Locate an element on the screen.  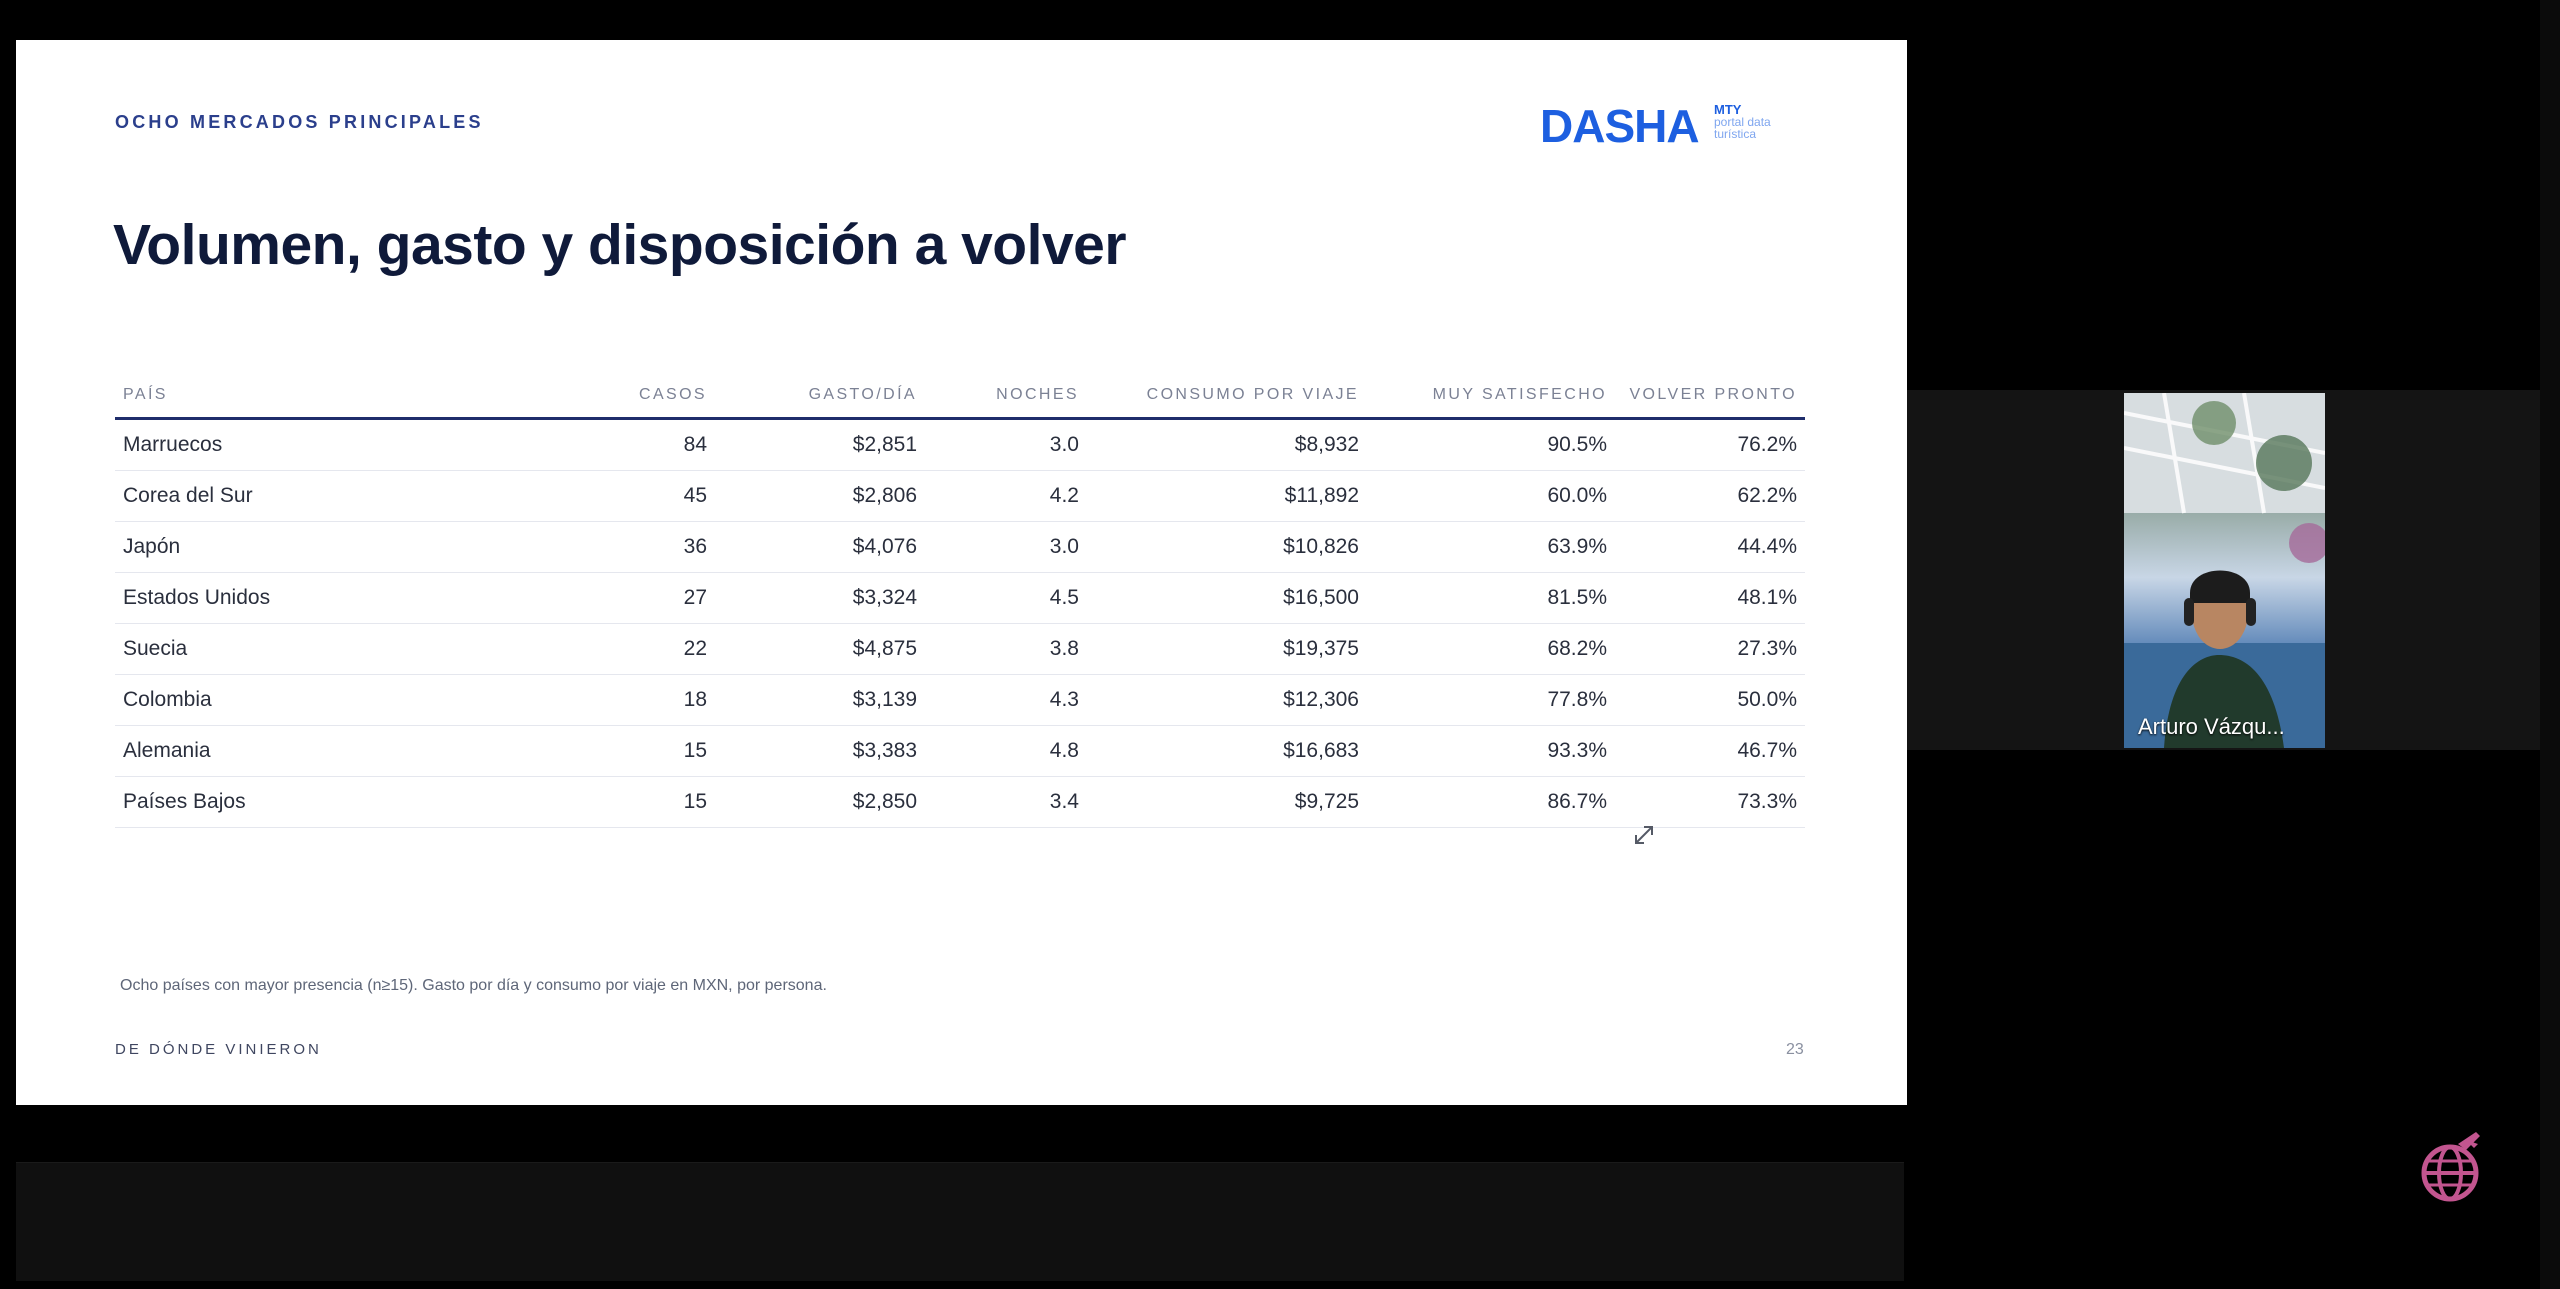
dasha-logo: DASHA MTY portal data turística is located at coordinates (1675, 126).